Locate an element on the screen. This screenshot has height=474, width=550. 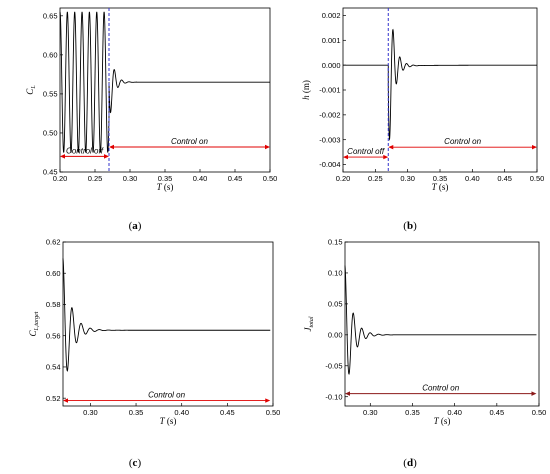
plot-frame-d is located at coordinates (442, 324).